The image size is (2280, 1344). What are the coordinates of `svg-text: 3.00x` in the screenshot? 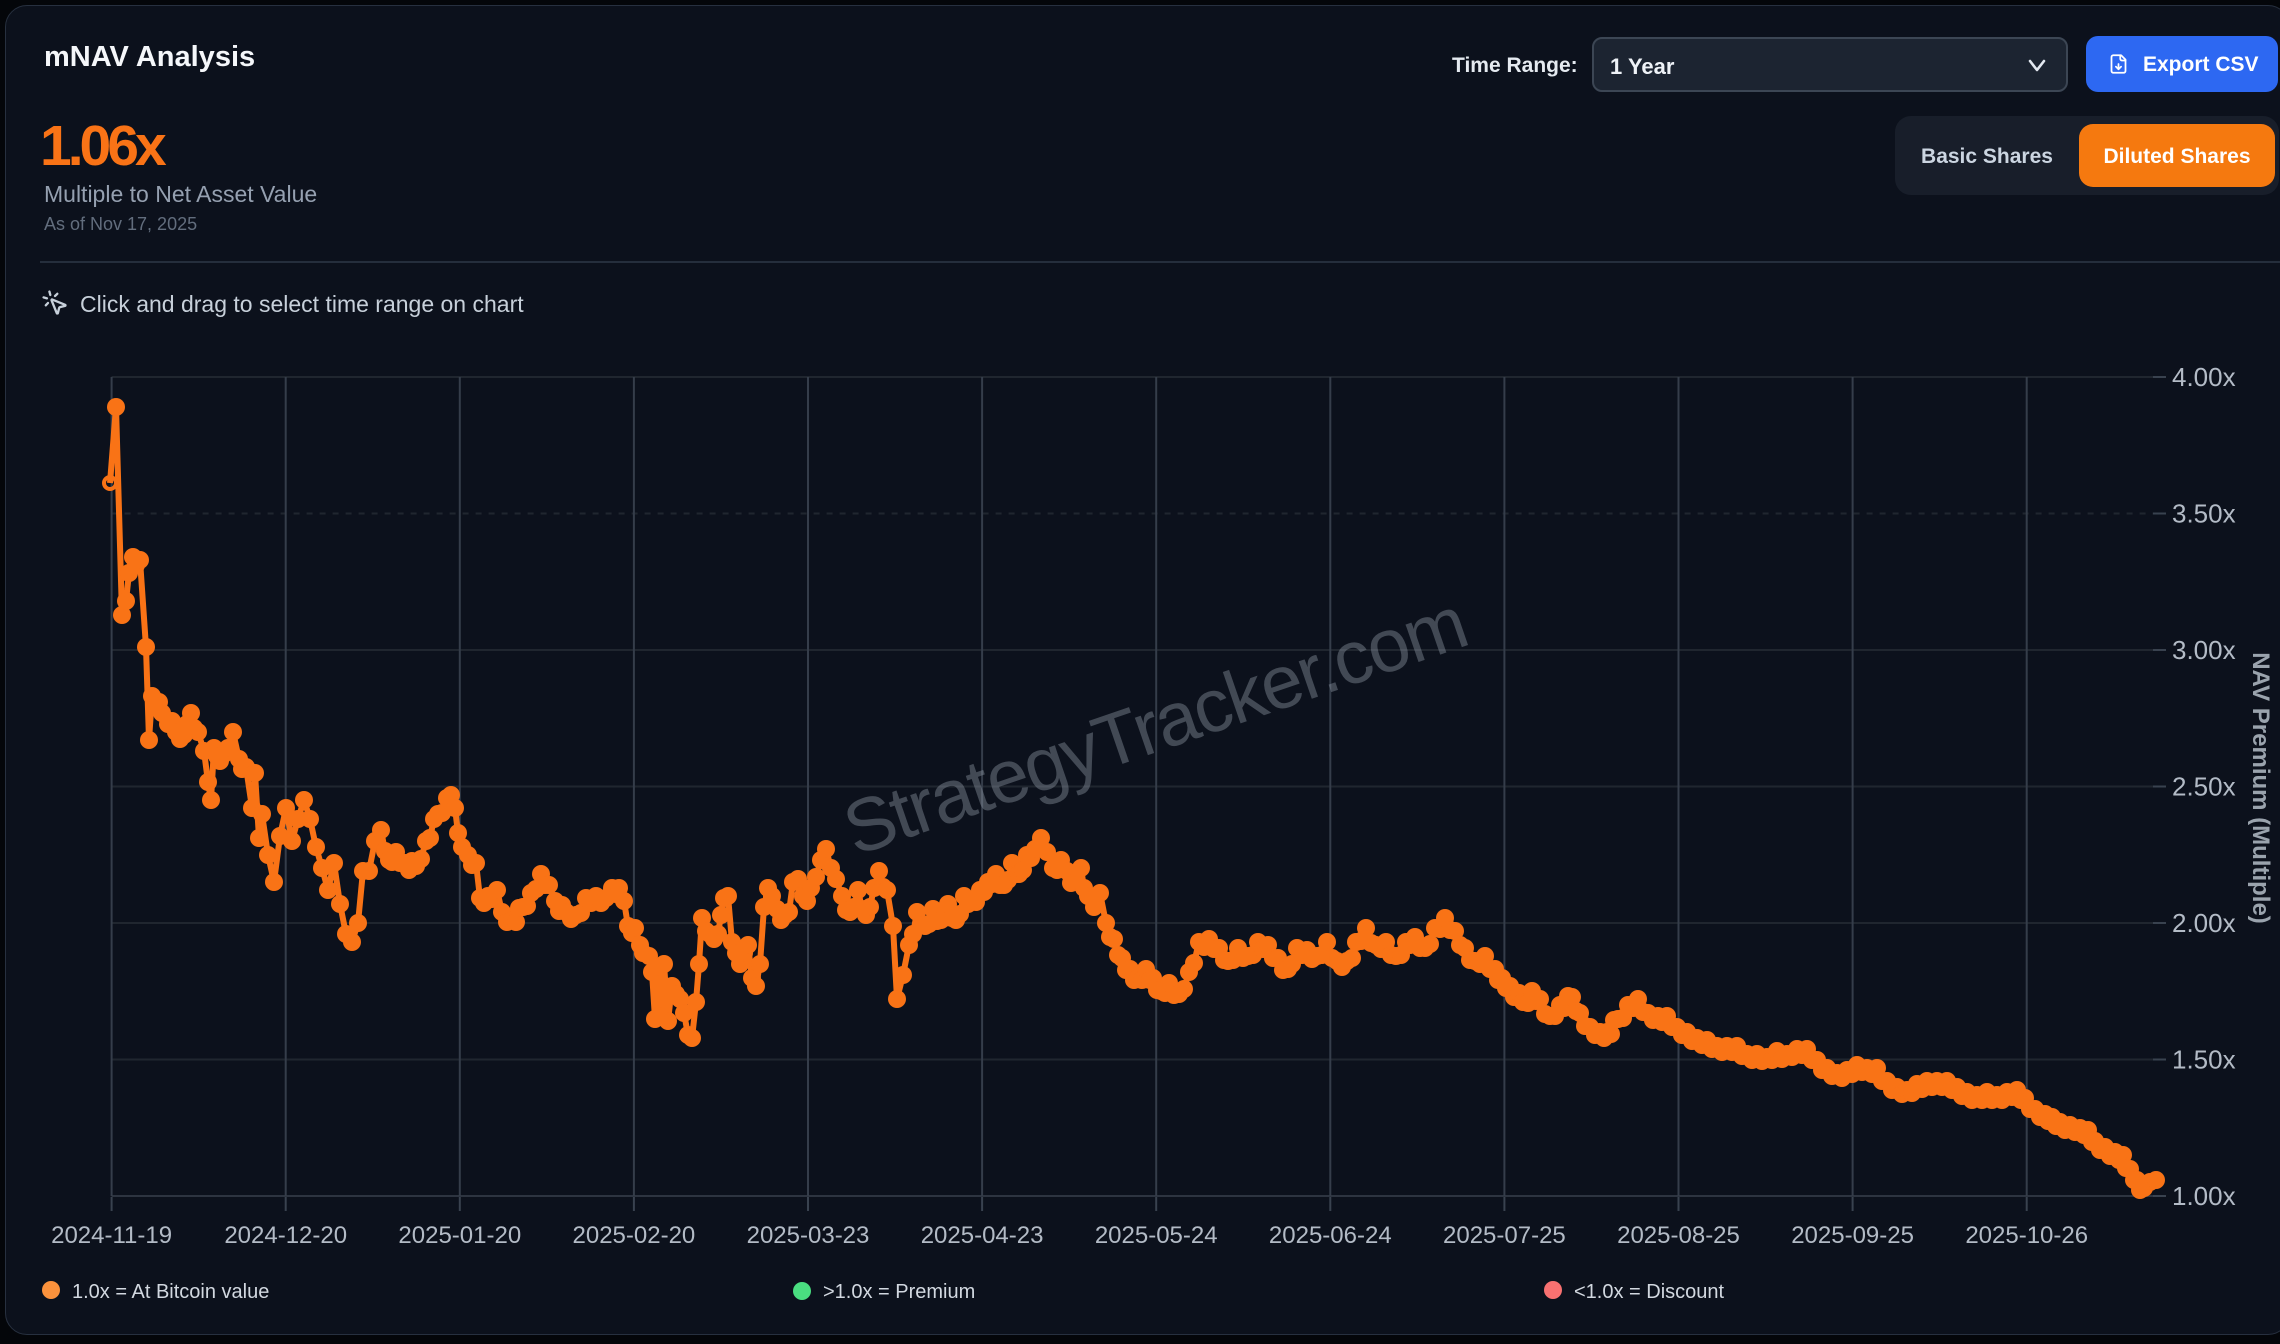 It's located at (2204, 650).